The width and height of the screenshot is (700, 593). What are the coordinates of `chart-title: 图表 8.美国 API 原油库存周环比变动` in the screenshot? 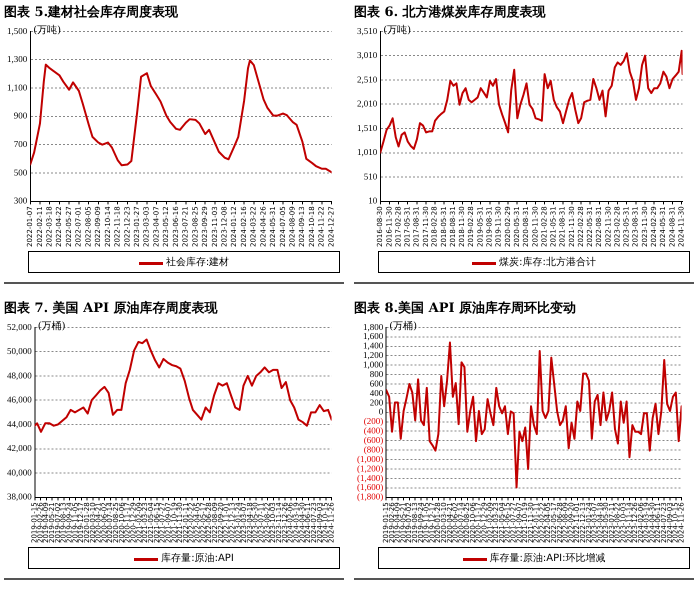 It's located at (466, 309).